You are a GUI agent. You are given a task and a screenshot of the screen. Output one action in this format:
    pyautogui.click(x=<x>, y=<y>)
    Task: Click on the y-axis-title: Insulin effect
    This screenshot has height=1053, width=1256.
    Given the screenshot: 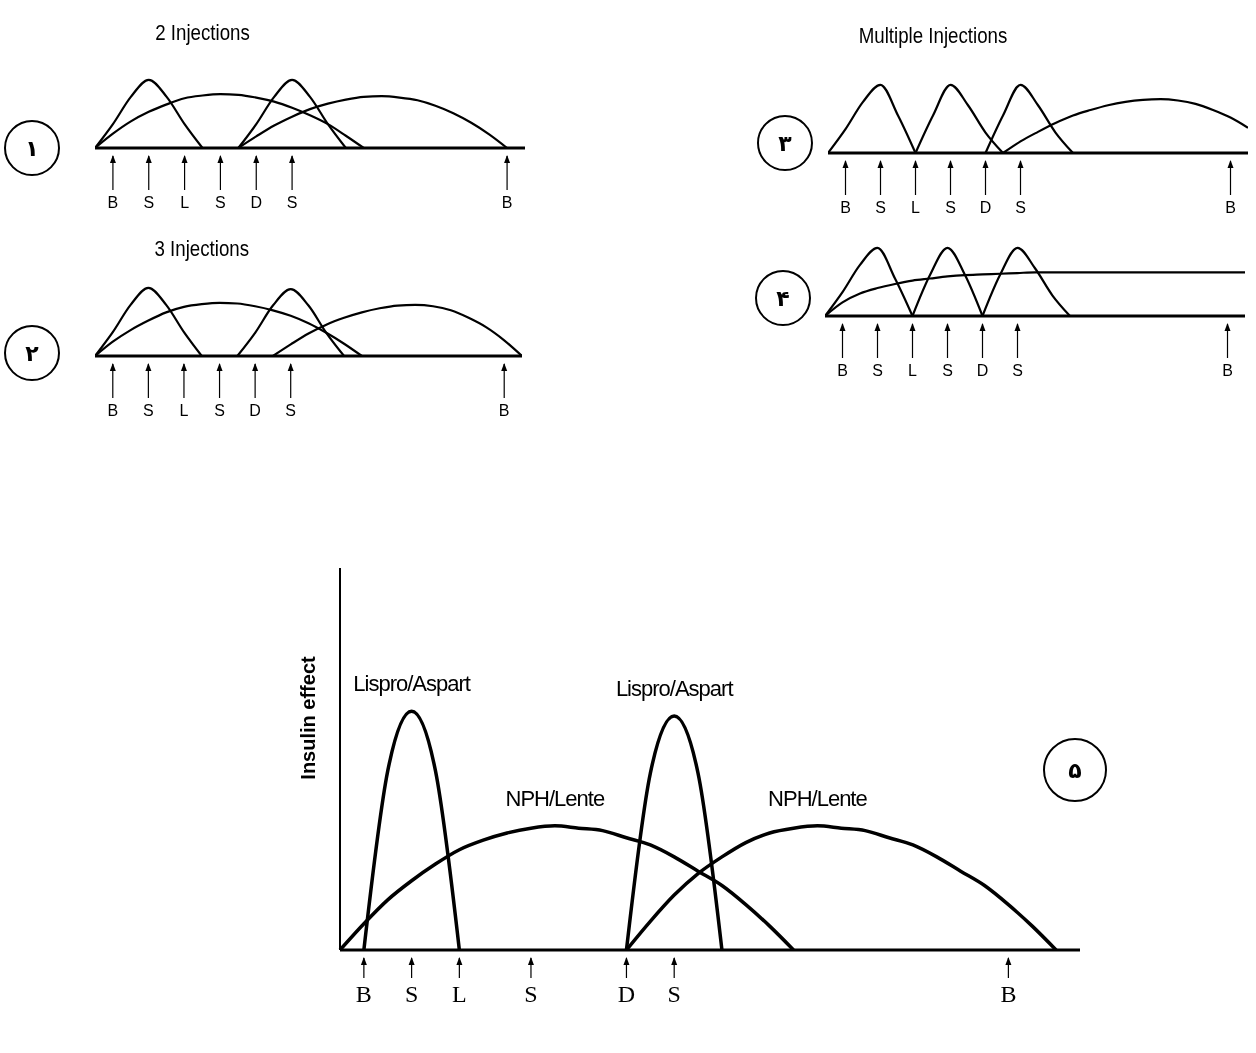 What is the action you would take?
    pyautogui.click(x=308, y=718)
    